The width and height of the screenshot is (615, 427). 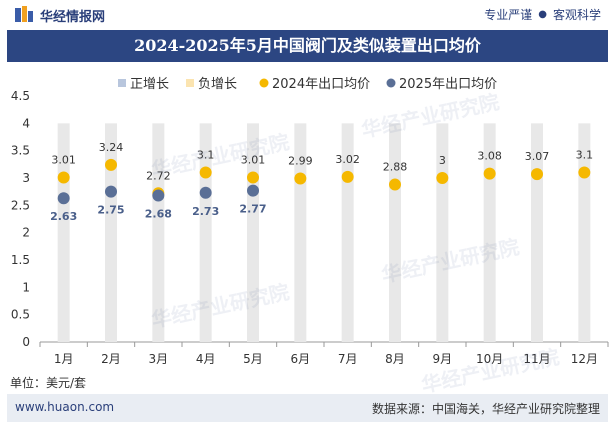 What do you see at coordinates (48, 383) in the screenshot?
I see `unit-label: 单位：美元/套` at bounding box center [48, 383].